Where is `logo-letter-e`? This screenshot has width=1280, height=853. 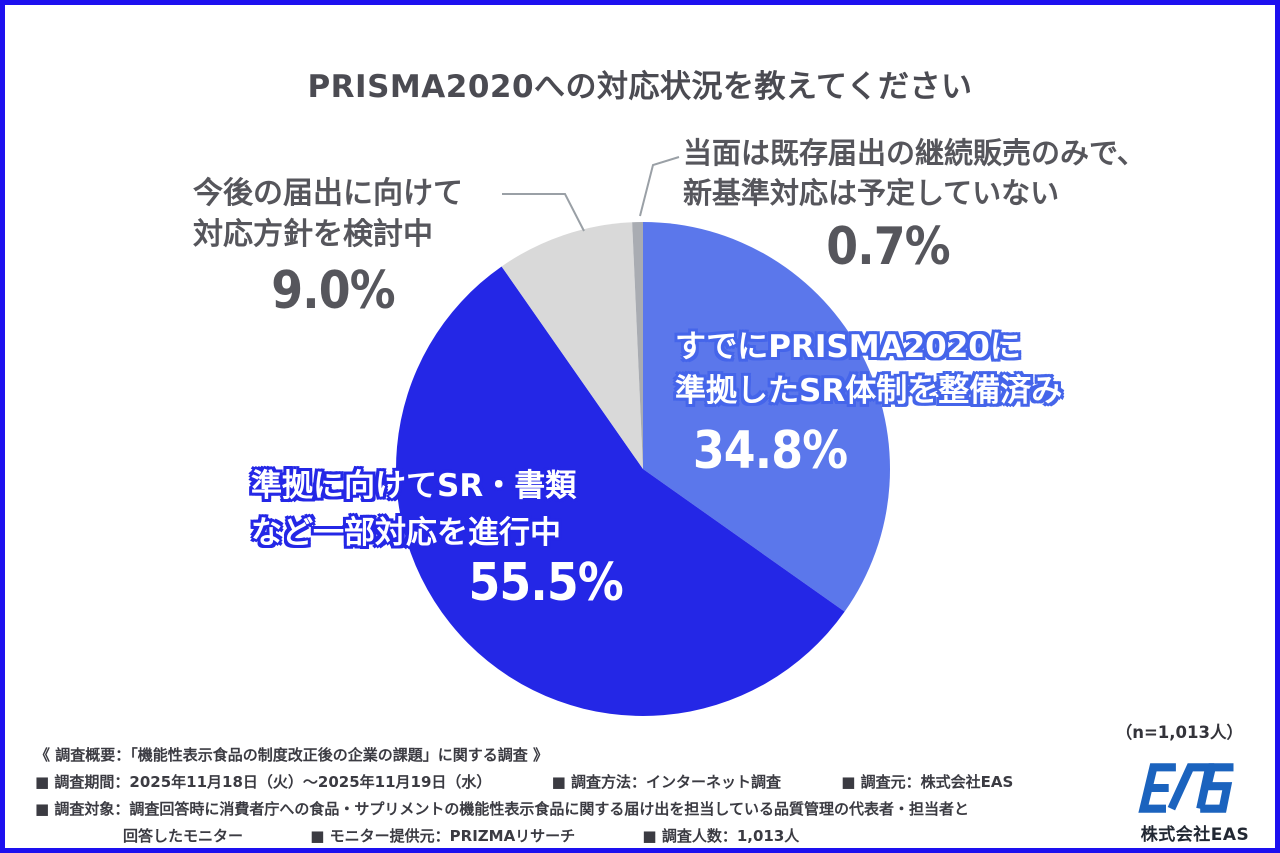
logo-letter-e is located at coordinates (1157, 788).